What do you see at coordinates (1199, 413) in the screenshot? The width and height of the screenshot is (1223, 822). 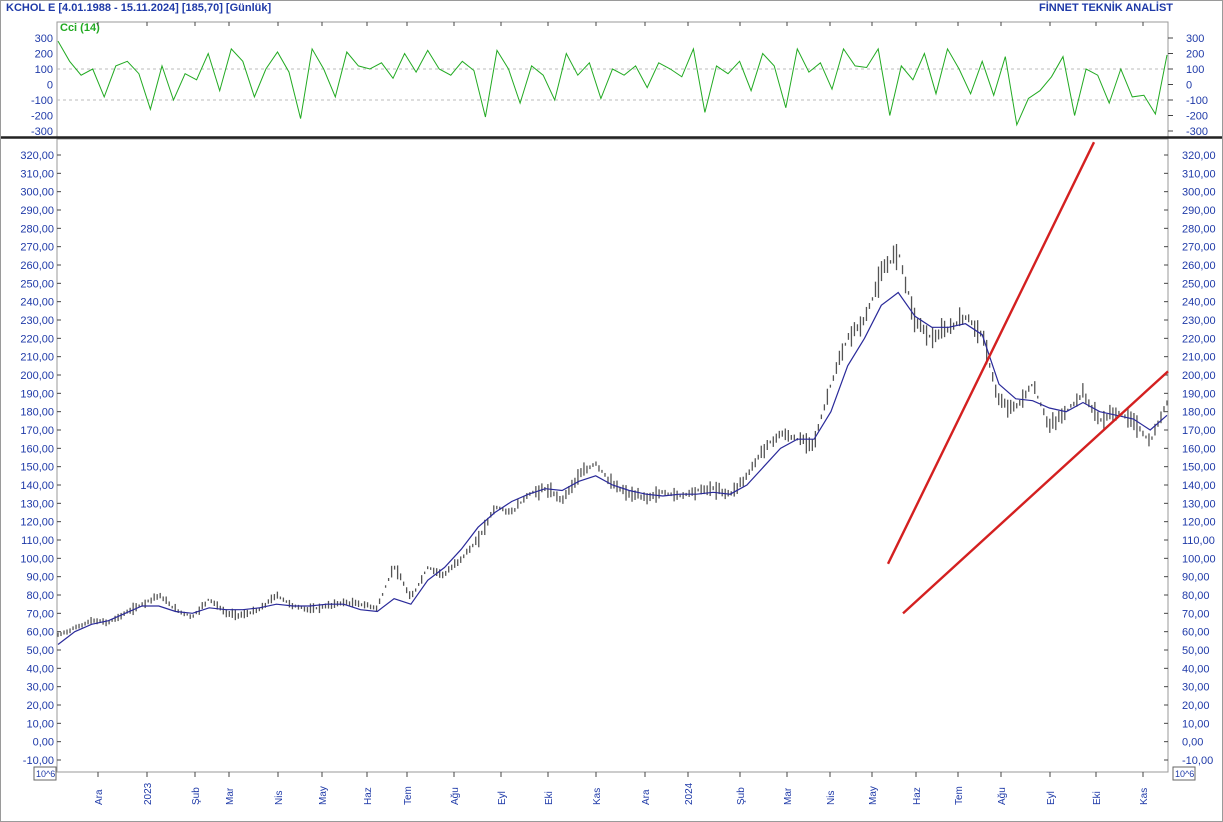 I see `price-tick-label-right: 180,00` at bounding box center [1199, 413].